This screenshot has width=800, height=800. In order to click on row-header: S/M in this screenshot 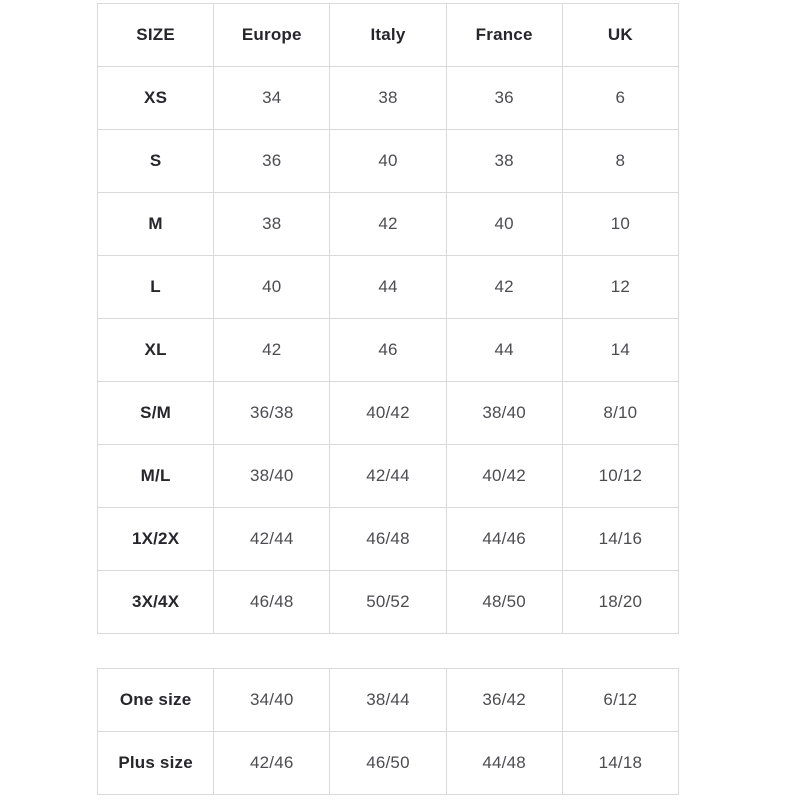, I will do `click(155, 413)`.